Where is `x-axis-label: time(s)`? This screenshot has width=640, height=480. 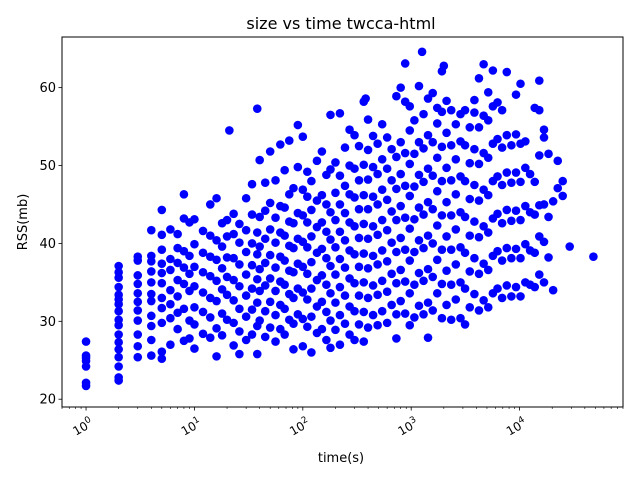
x-axis-label: time(s) is located at coordinates (341, 458).